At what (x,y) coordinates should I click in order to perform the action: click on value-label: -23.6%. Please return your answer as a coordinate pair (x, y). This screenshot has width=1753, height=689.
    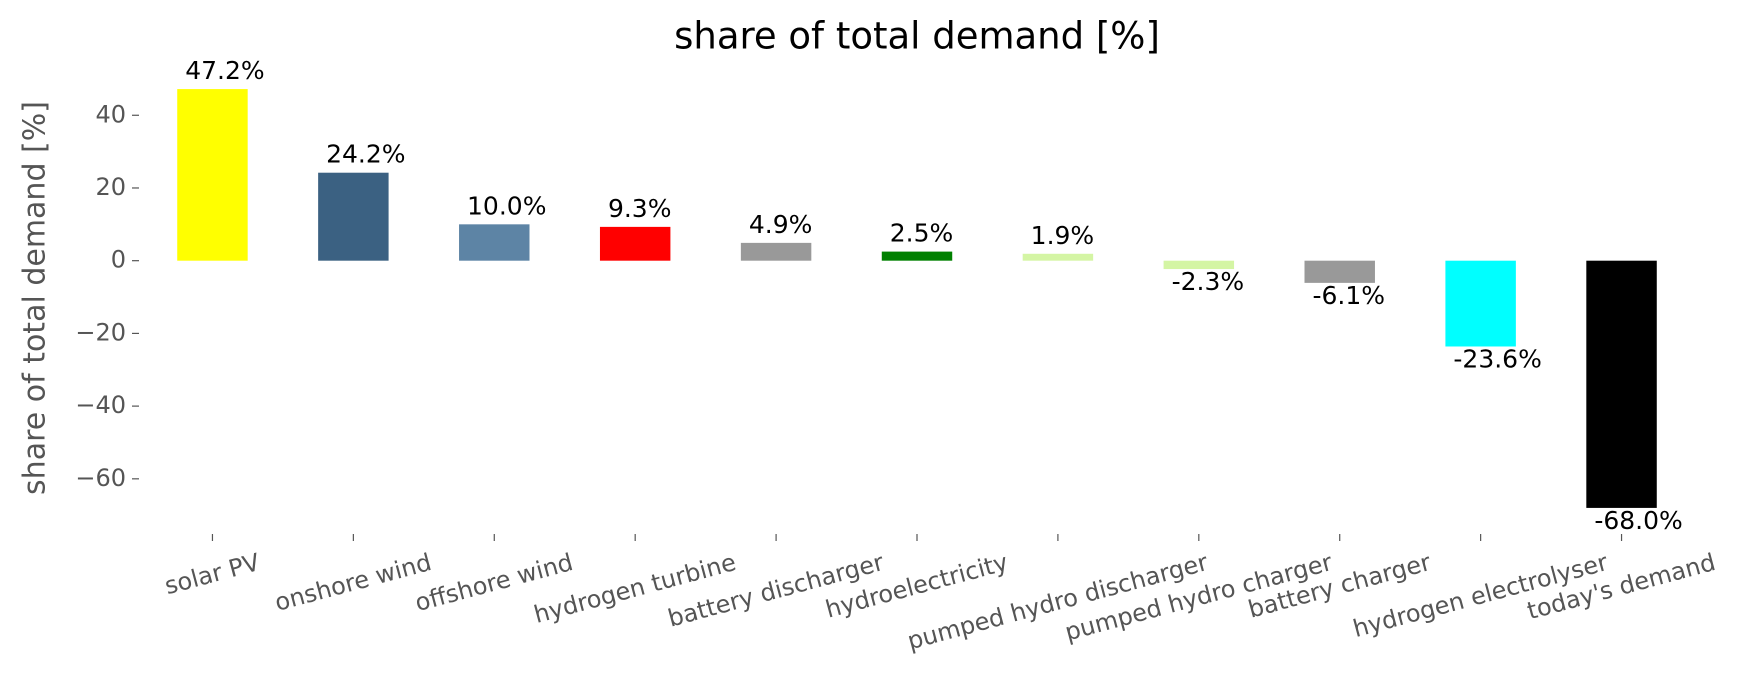
    Looking at the image, I should click on (1497, 358).